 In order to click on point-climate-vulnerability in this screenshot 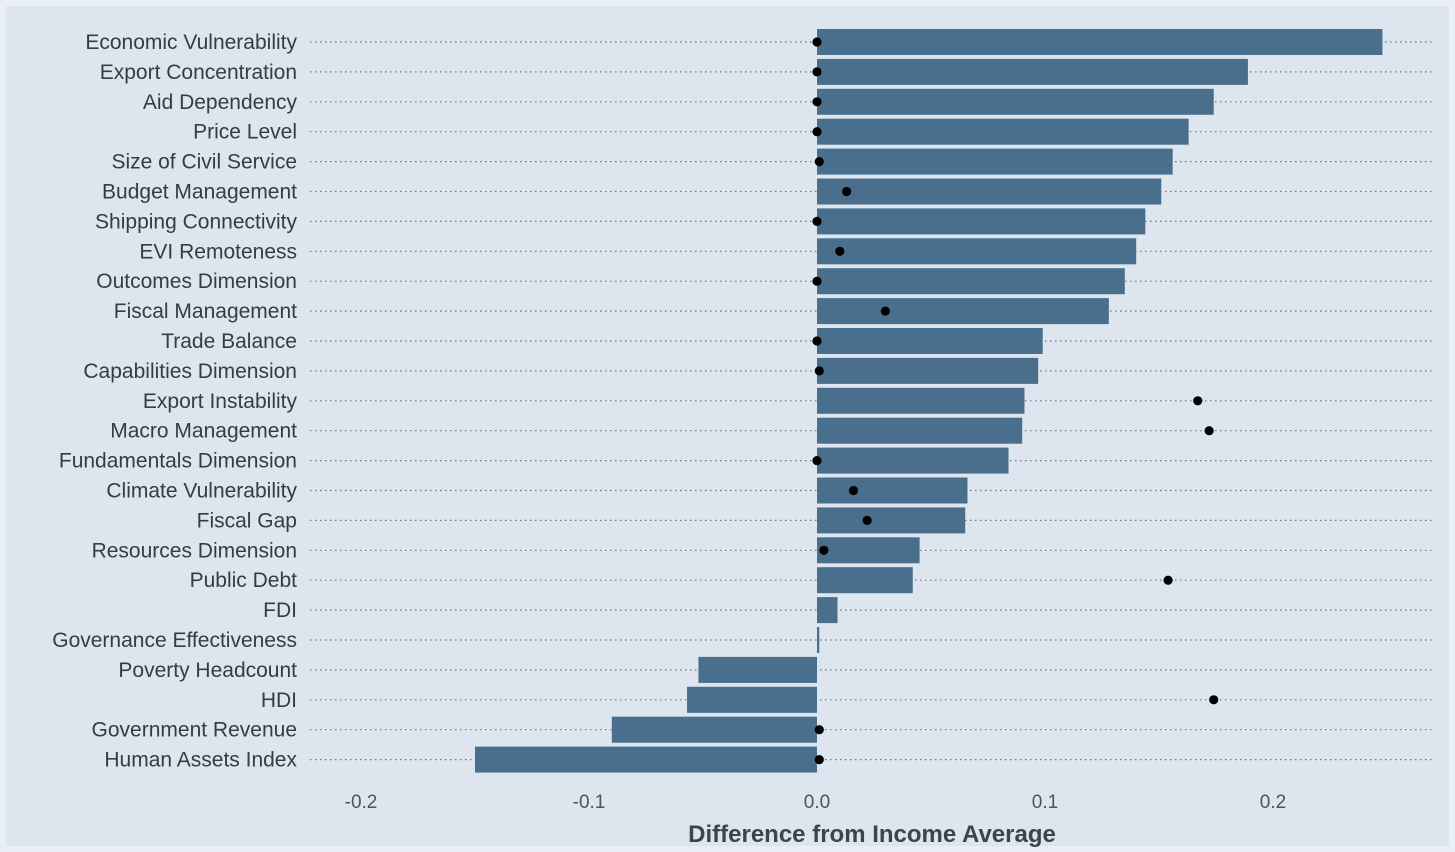, I will do `click(853, 490)`.